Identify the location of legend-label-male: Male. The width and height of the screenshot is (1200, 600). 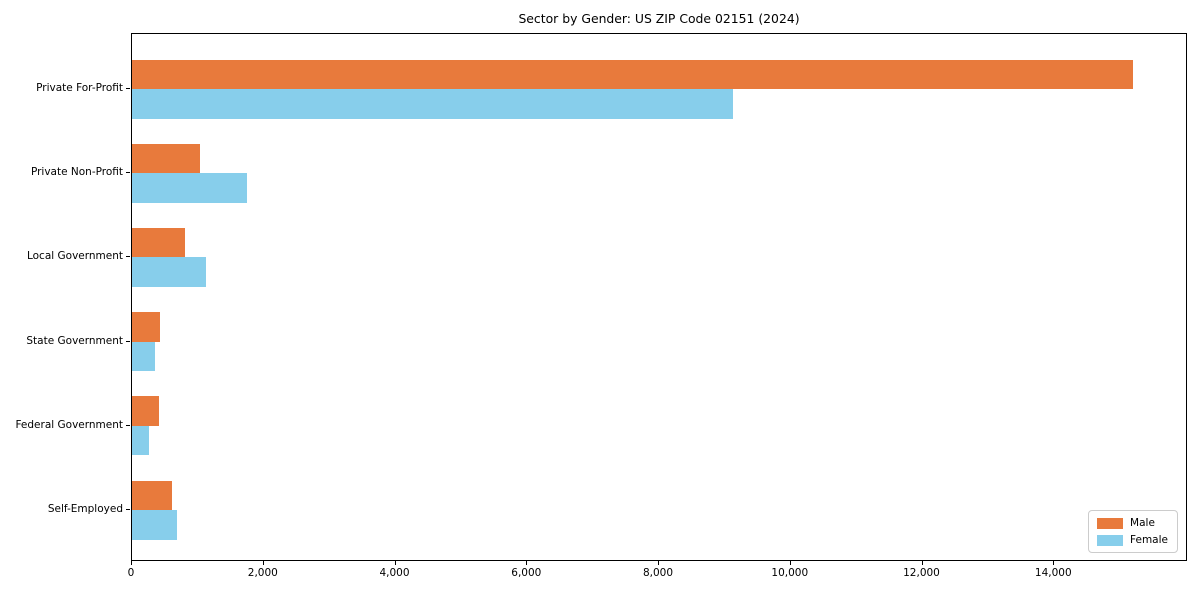
(1142, 523).